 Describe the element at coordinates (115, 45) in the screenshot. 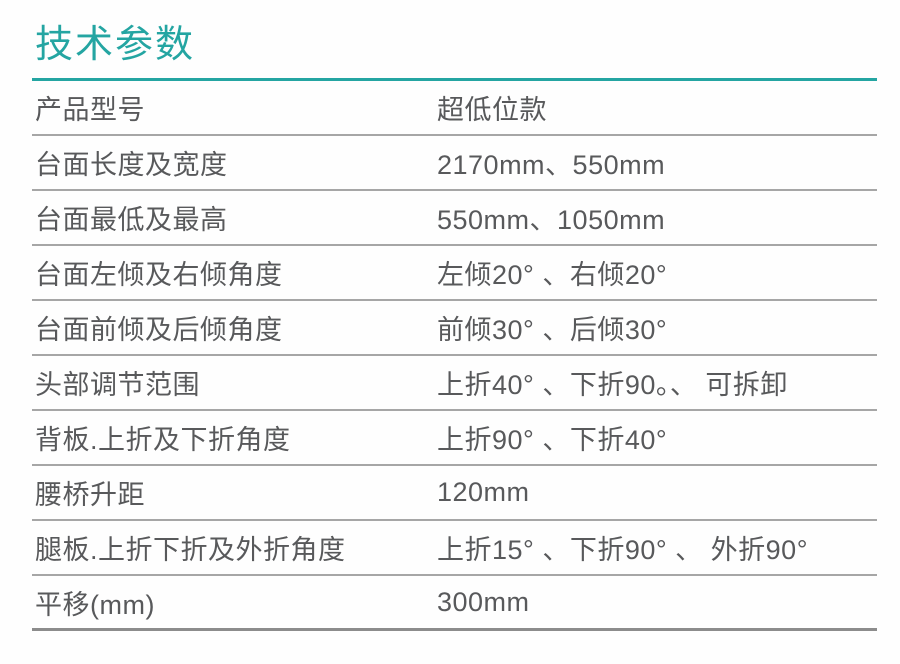

I see `page-title: 技术参数` at that location.